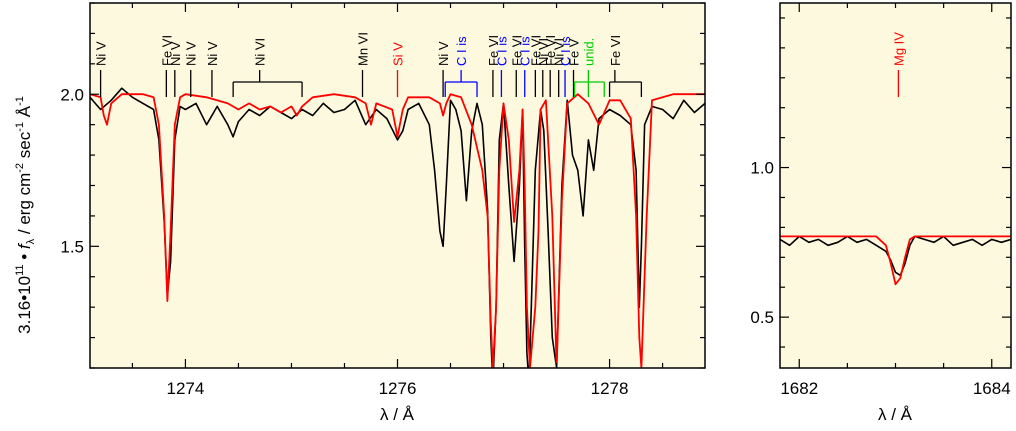 Image resolution: width=1016 pixels, height=431 pixels. I want to click on right-x-axis-label: λ / Å, so click(895, 414).